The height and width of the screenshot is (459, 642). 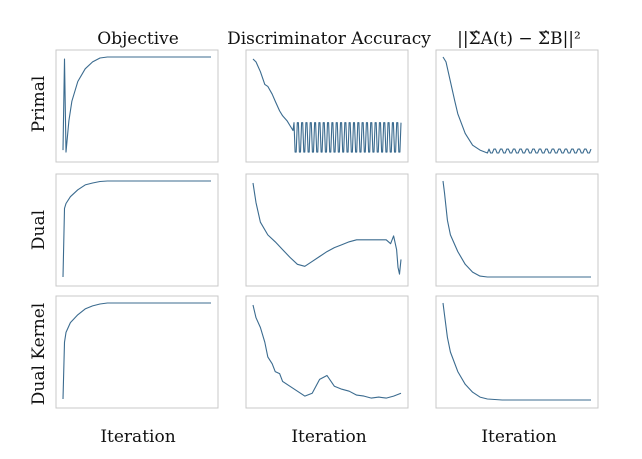 I want to click on series-line-dual-discriminator-accuracy, so click(x=327, y=228).